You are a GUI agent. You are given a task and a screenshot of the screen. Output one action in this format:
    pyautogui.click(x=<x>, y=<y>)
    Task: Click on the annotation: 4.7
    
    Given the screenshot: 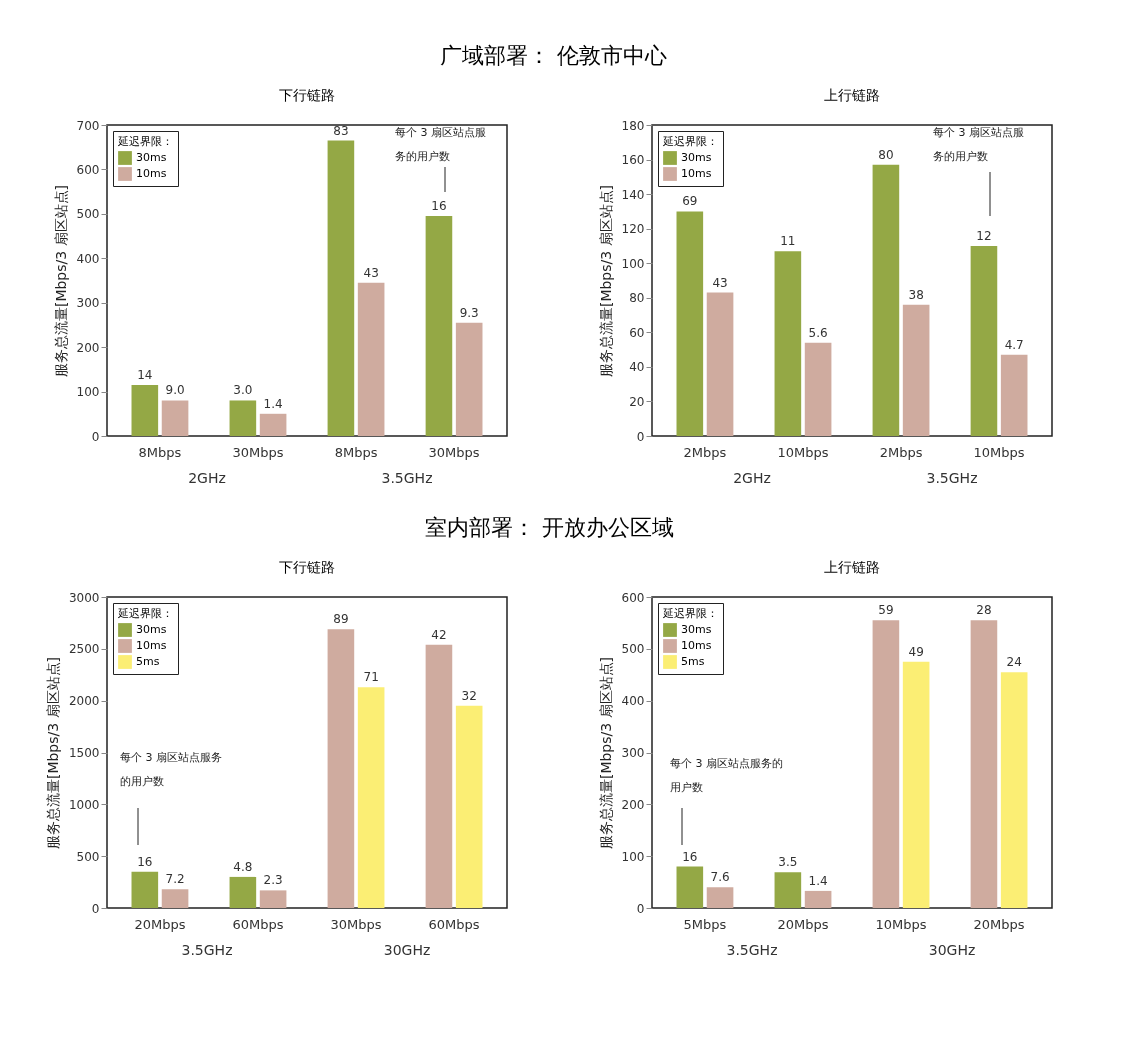 What is the action you would take?
    pyautogui.click(x=1014, y=344)
    